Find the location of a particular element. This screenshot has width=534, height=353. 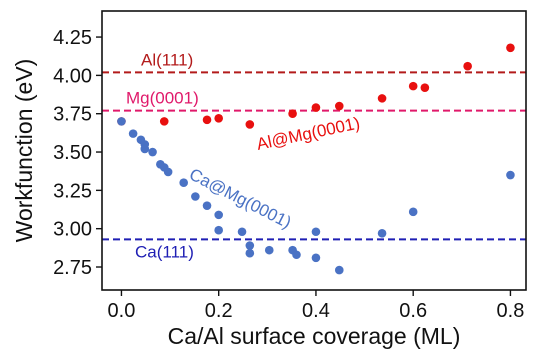

y-axis-label: Workfunction (eV) is located at coordinates (24, 151).